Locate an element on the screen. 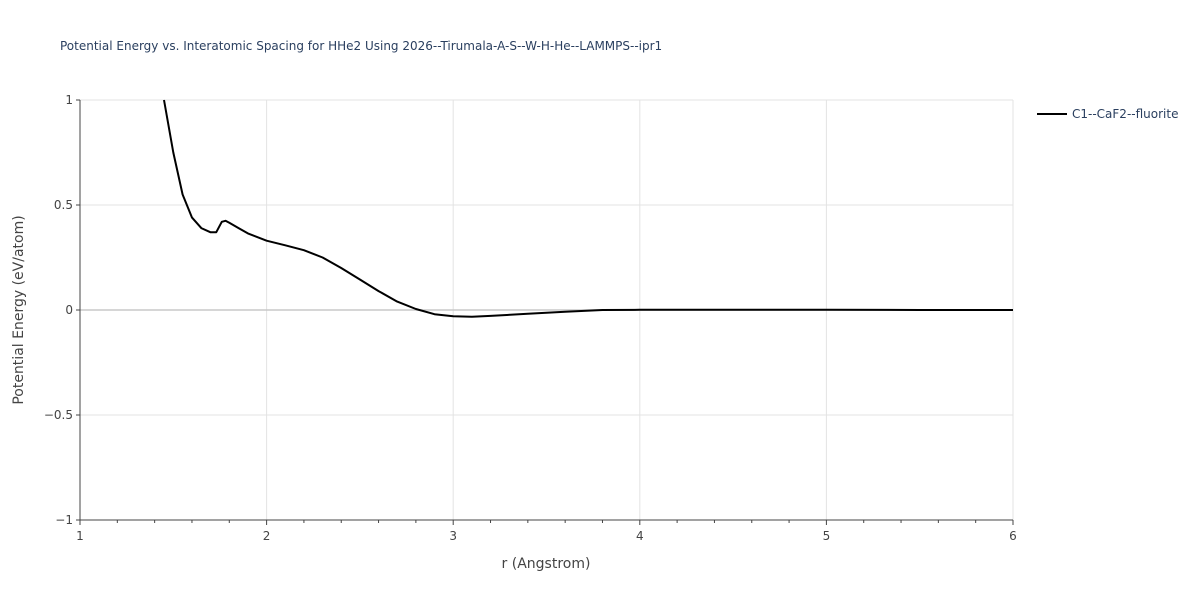  y-tick-label-3: 0.5 is located at coordinates (63, 205).